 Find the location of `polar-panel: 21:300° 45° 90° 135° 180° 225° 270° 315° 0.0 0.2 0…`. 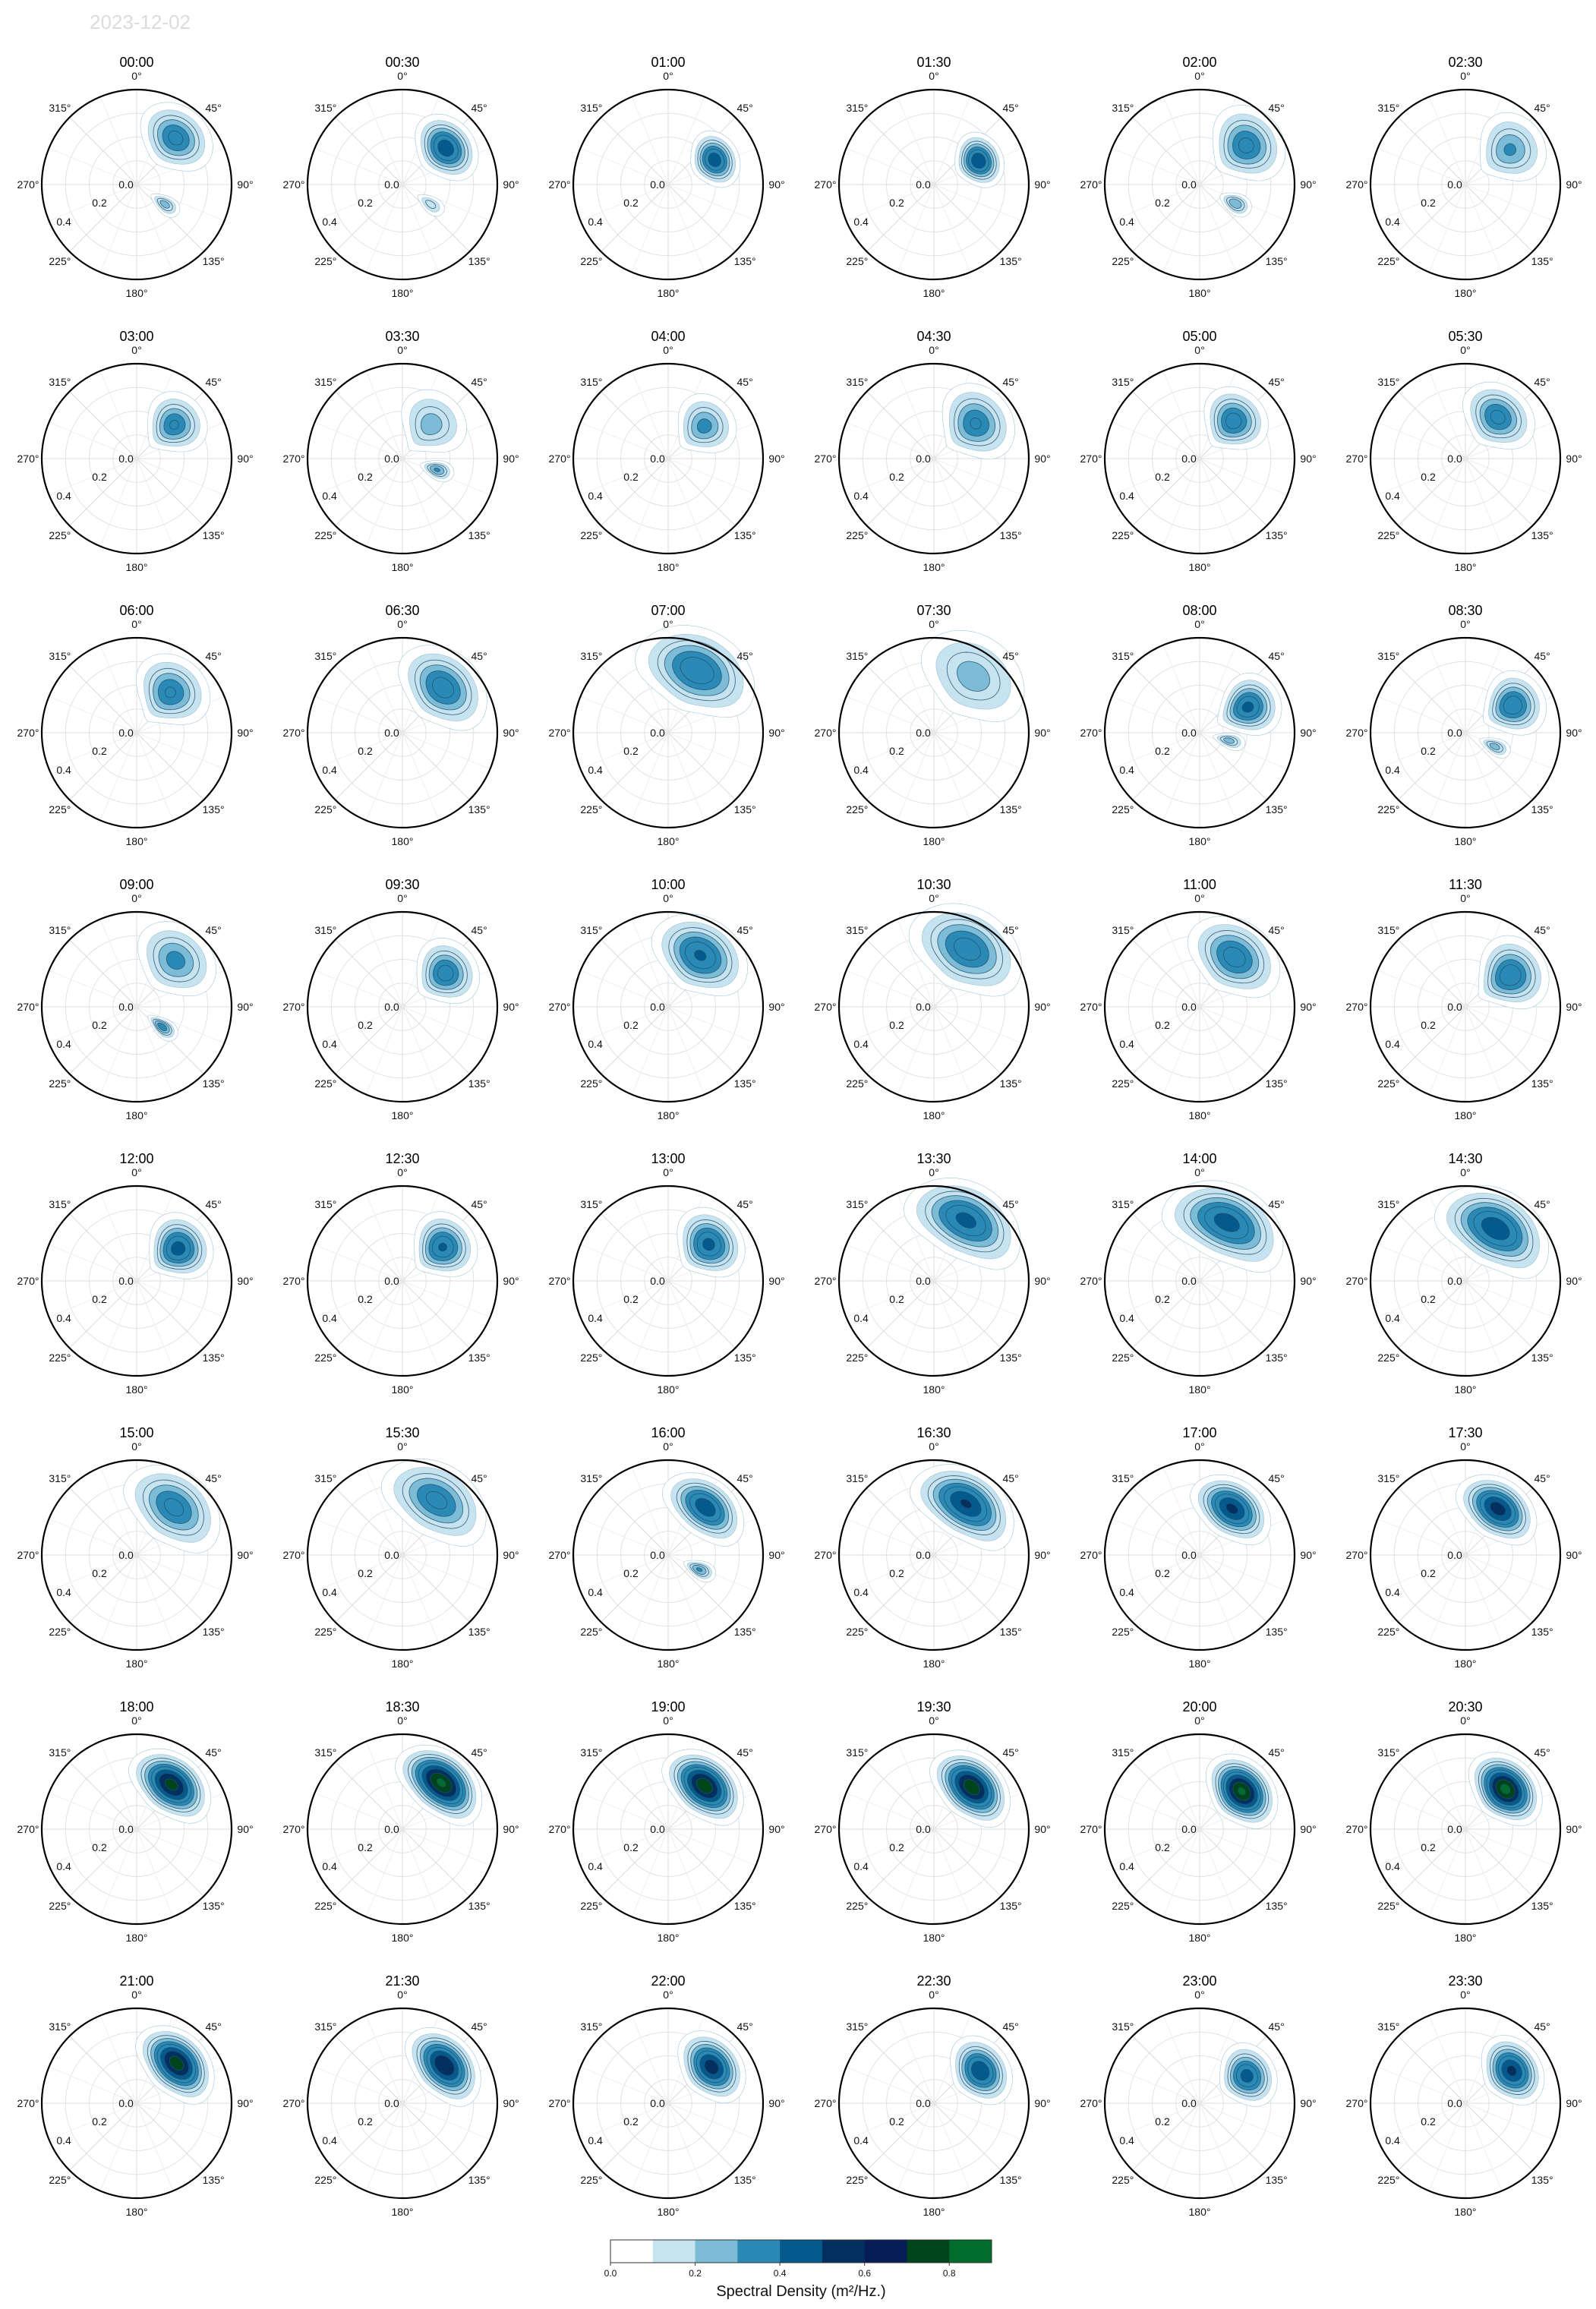

polar-panel: 21:300° 45° 90° 135° 180° 225° 270° 315° 0.0 0.2 0… is located at coordinates (401, 2095).